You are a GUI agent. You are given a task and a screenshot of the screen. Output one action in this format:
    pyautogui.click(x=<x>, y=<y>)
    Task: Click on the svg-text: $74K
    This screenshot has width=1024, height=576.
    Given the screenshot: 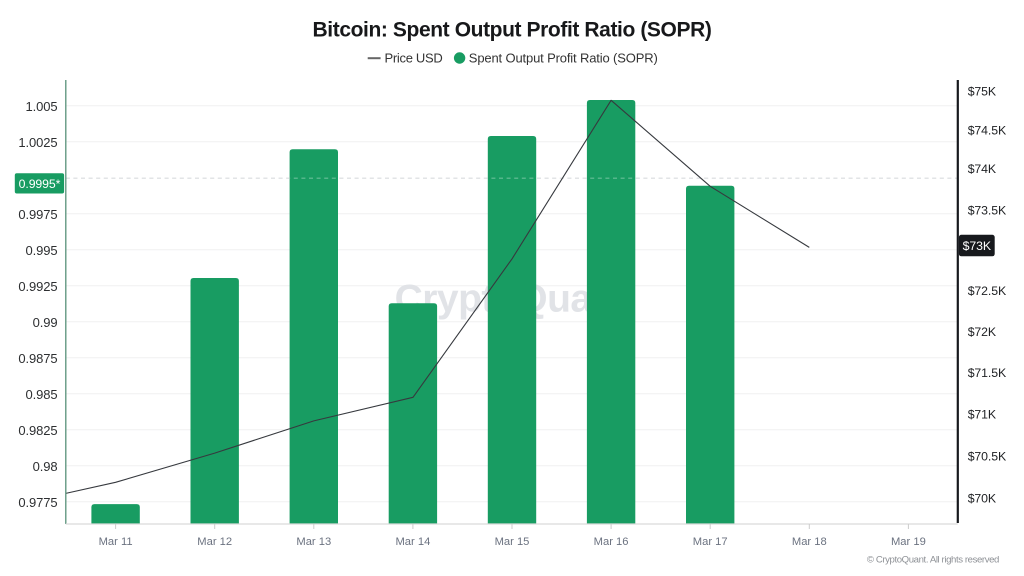 What is the action you would take?
    pyautogui.click(x=982, y=169)
    